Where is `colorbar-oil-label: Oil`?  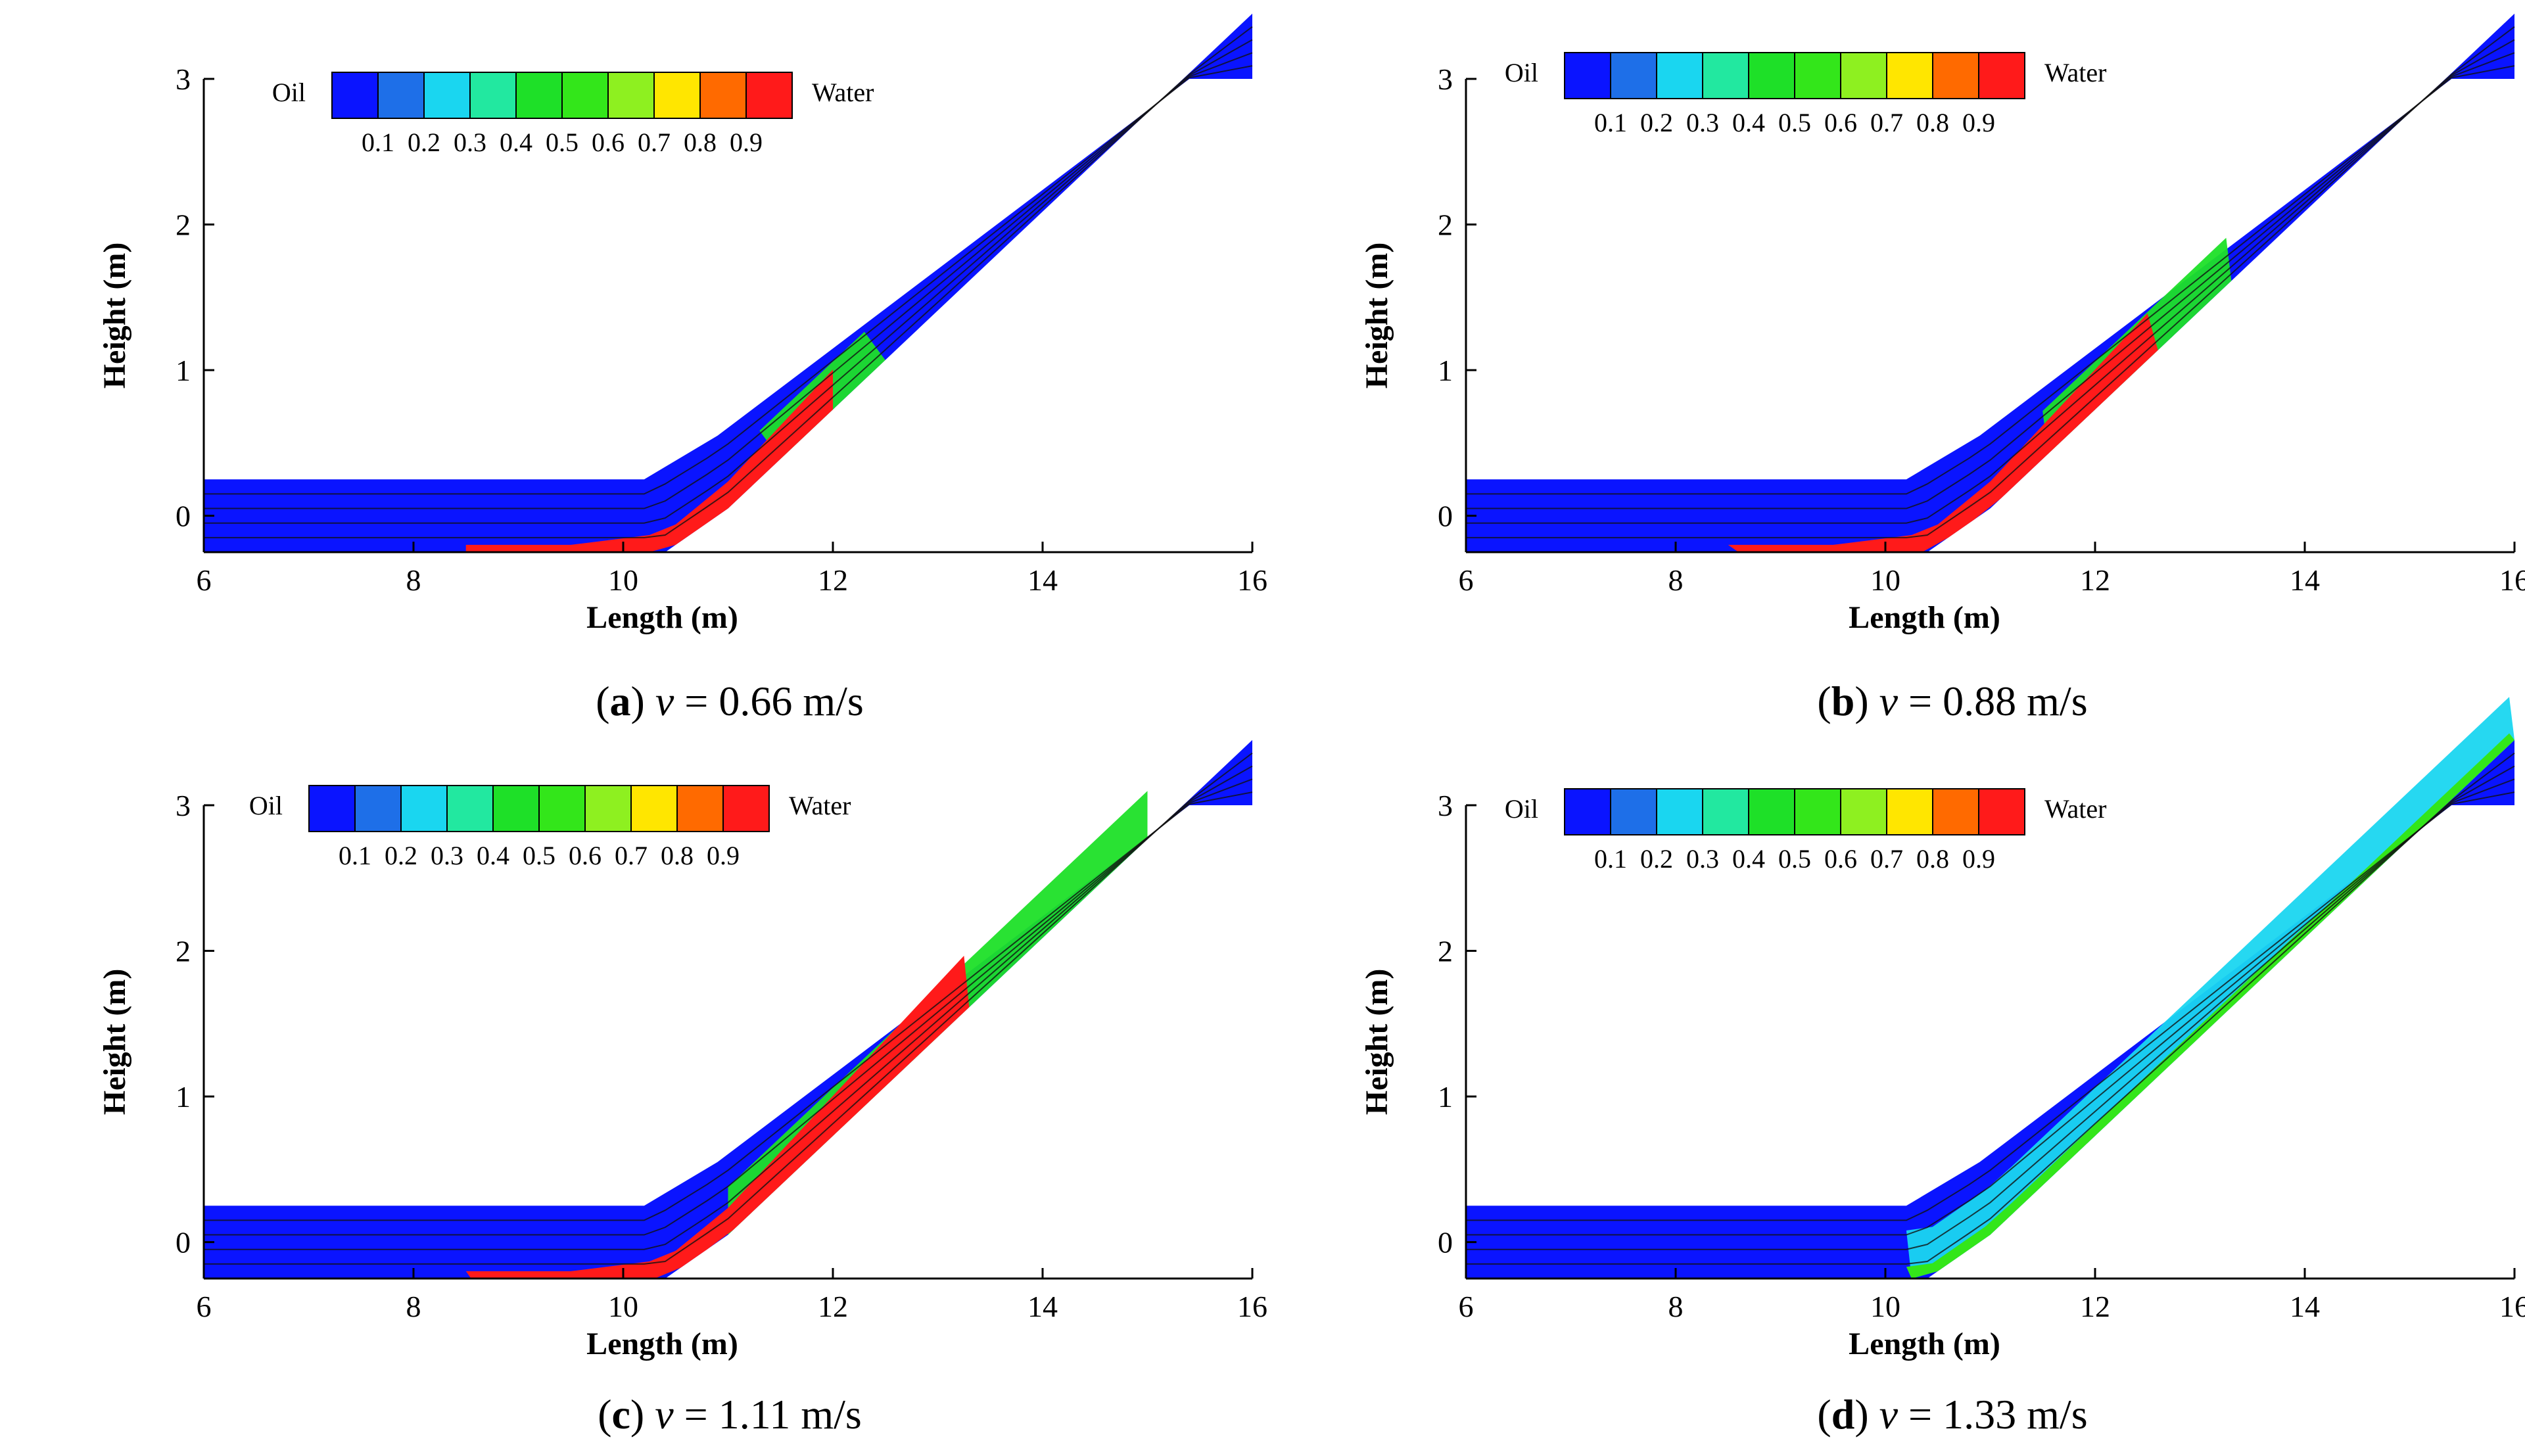
colorbar-oil-label: Oil is located at coordinates (1521, 809).